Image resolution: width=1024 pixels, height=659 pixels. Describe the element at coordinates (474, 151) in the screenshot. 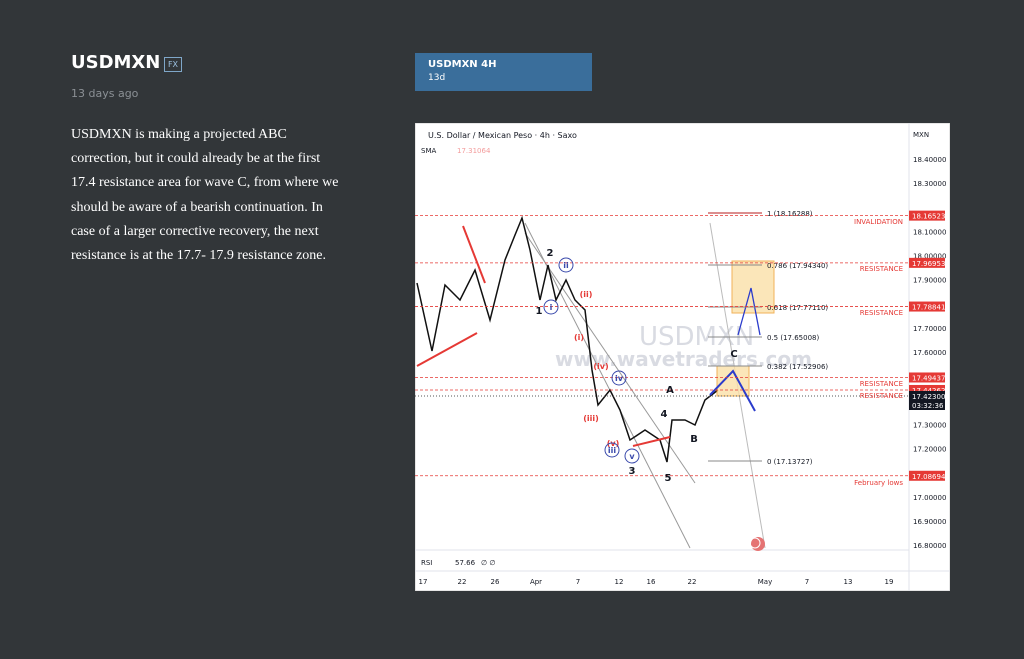

I see `indicator-value: 17.31064` at that location.